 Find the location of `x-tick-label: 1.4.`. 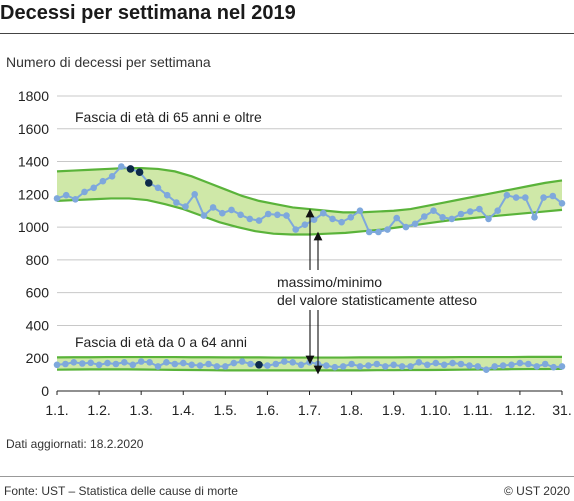

x-tick-label: 1.4. is located at coordinates (183, 410).